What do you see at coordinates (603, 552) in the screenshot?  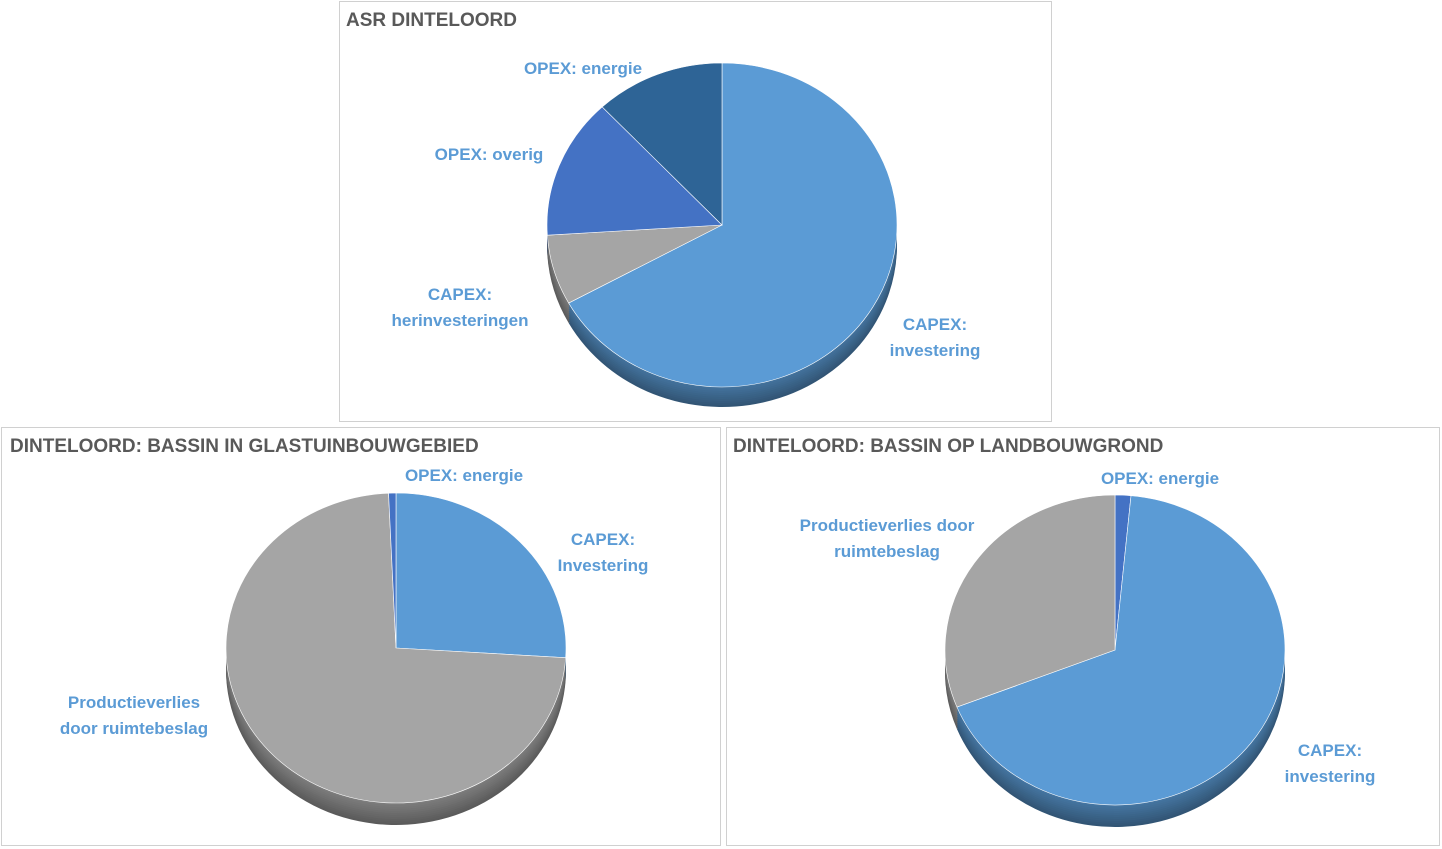 I see `slice-label: CAPEX: Investering` at bounding box center [603, 552].